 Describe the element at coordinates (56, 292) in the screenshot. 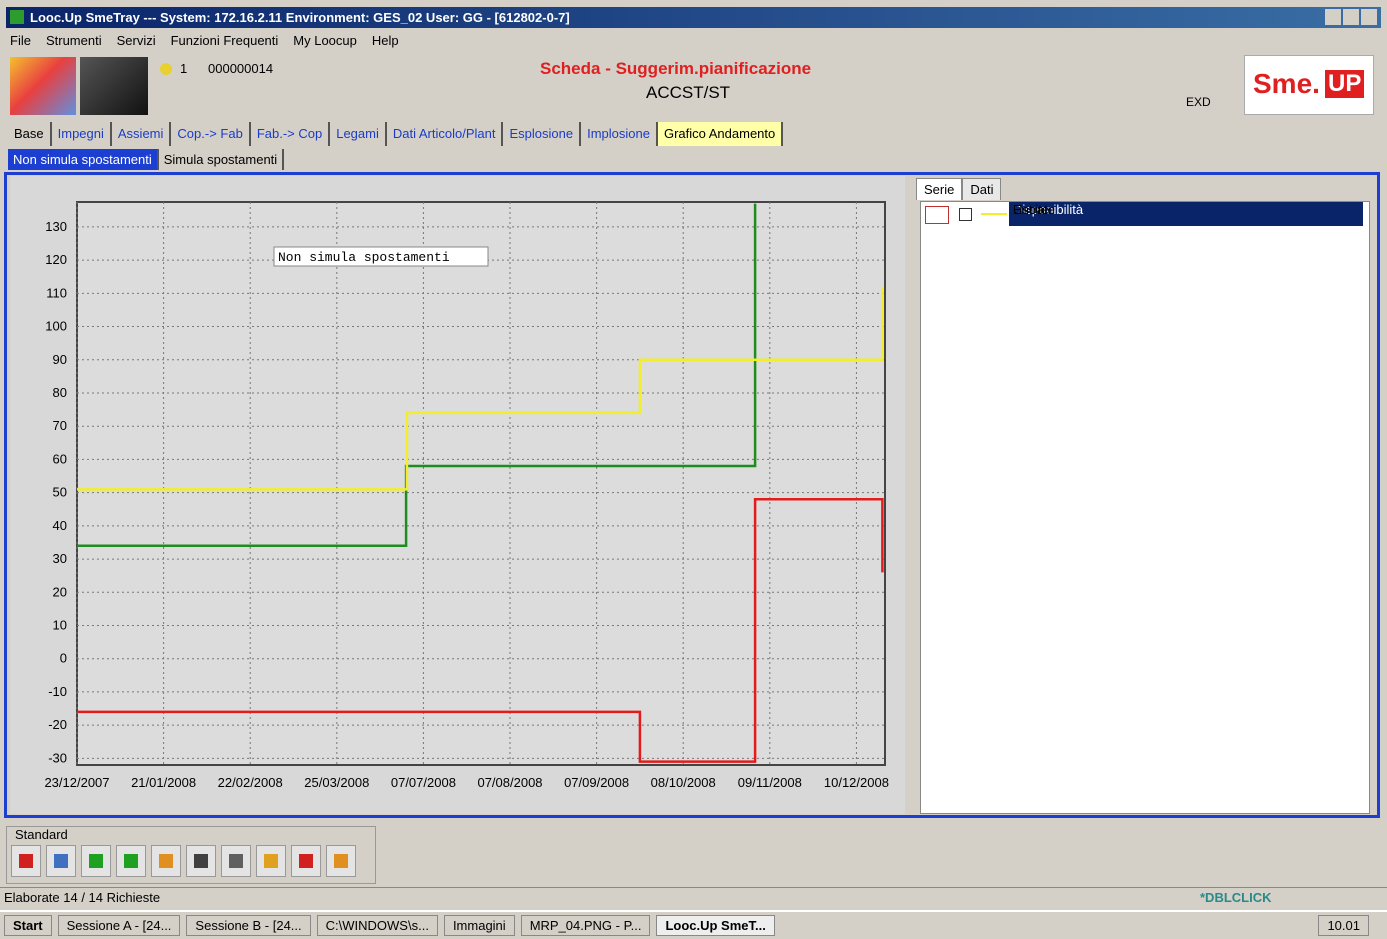

I see `y-tick-label: 110` at that location.